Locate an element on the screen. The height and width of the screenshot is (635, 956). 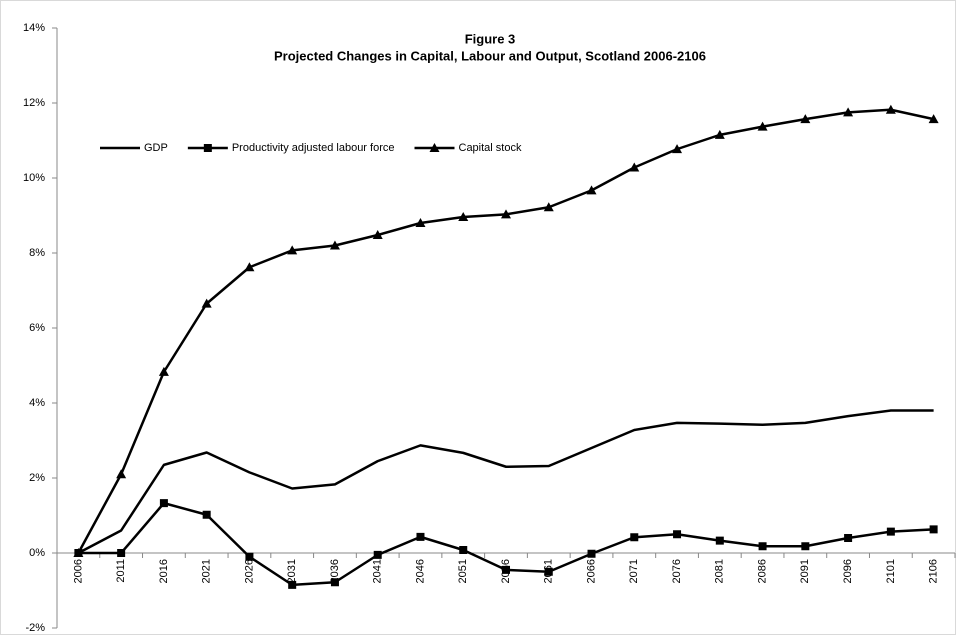
x-tick-label: 2101 is located at coordinates (891, 571).